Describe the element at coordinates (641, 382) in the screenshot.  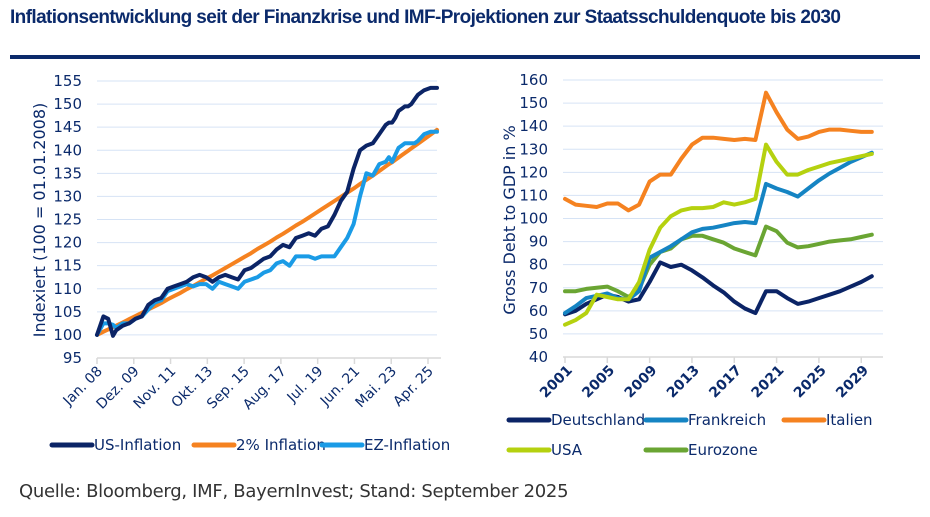
I see `x-tick-label: 2009` at that location.